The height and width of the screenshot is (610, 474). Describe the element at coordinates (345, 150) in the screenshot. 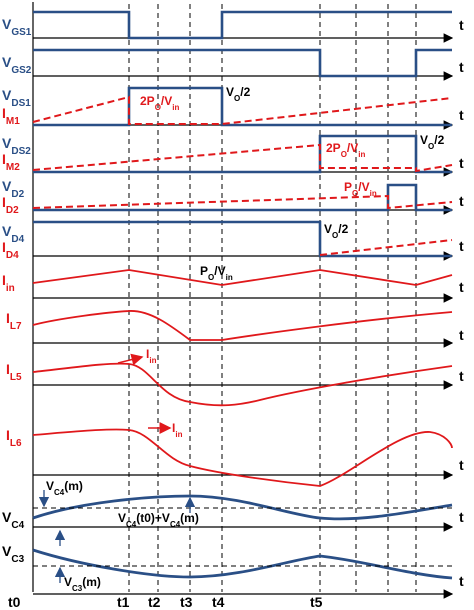

I see `annotation-vds2-0: 2PO/Vin` at that location.